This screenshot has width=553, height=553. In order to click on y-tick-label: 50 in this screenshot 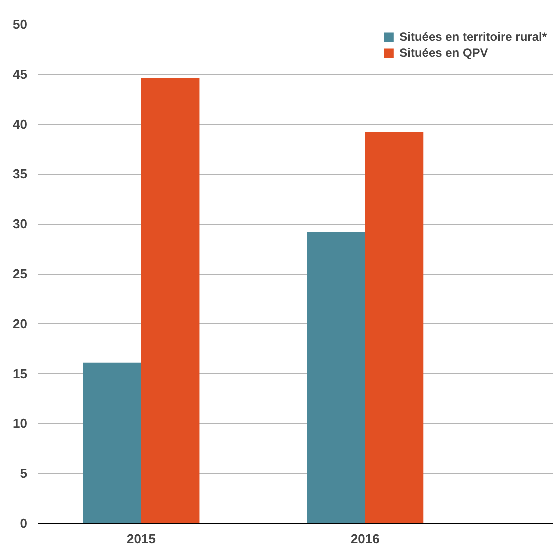, I will do `click(20, 24)`.